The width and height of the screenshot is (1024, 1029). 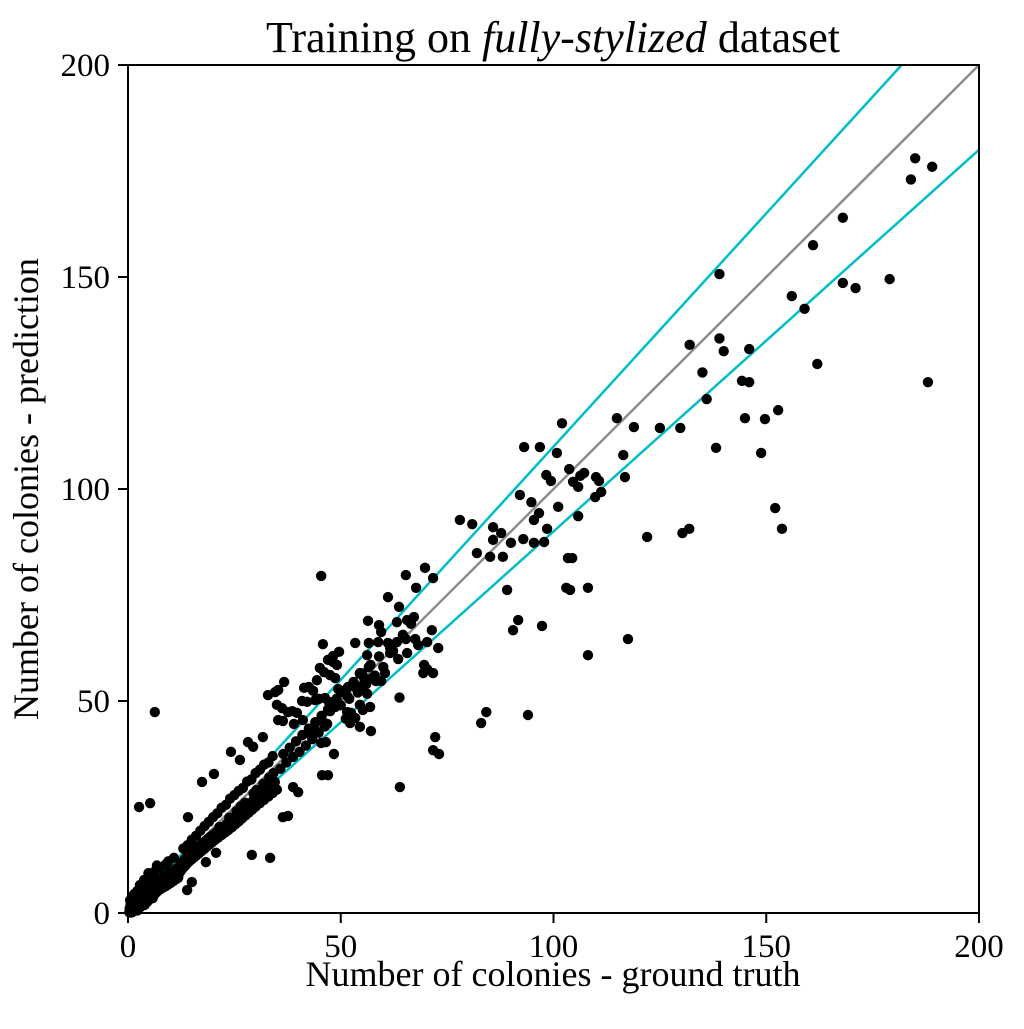 What do you see at coordinates (979, 947) in the screenshot?
I see `x-tick-label: 200` at bounding box center [979, 947].